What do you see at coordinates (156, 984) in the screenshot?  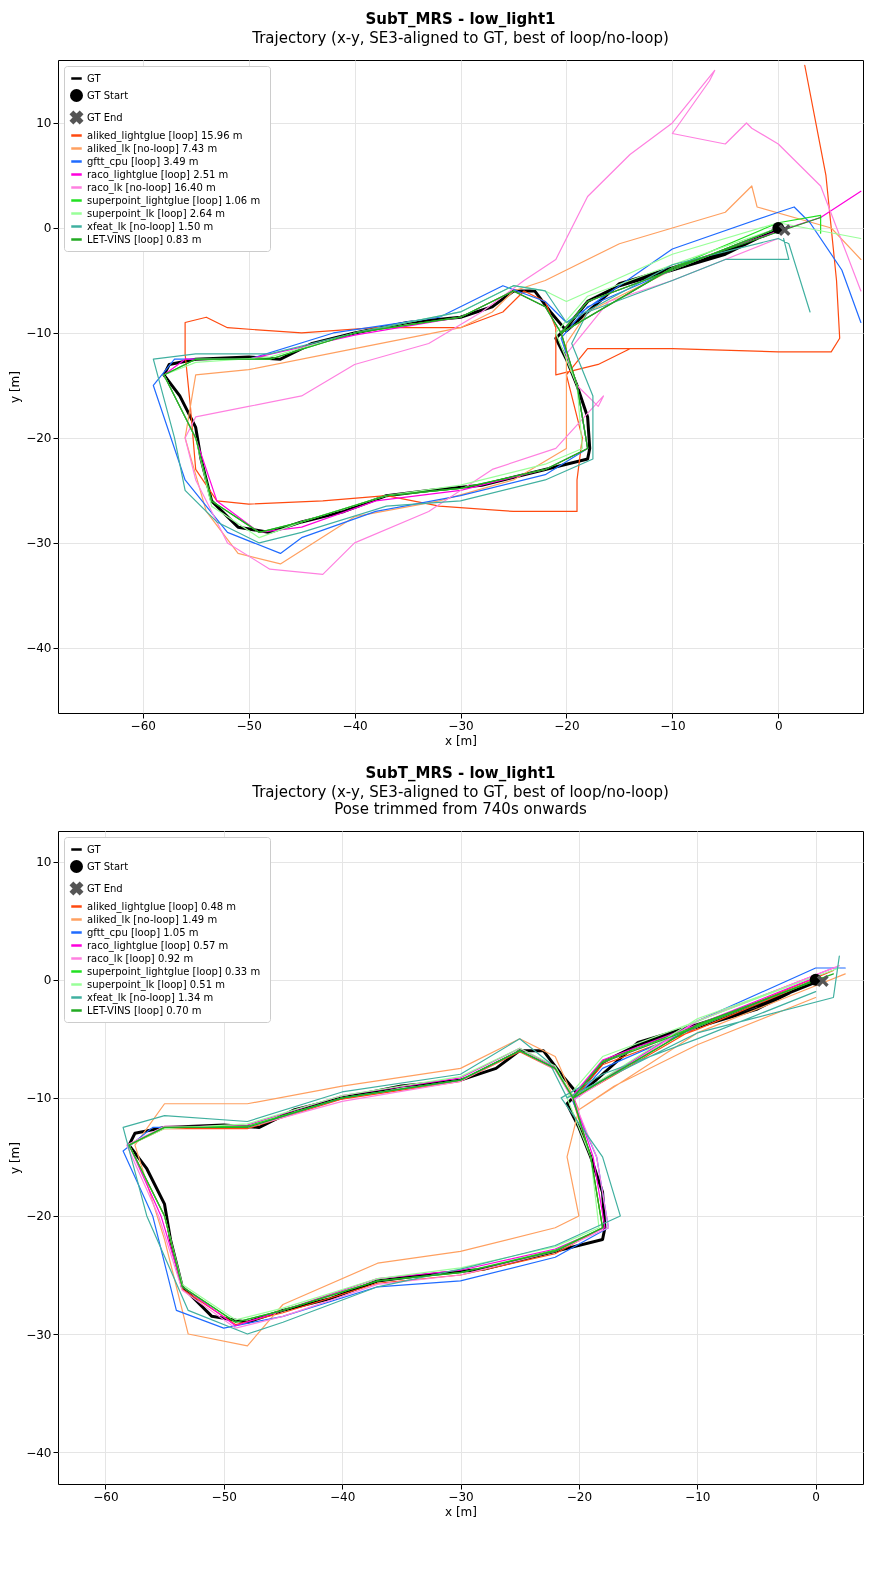 I see `legend-label: superpoint_lk [loop] 0.51 m` at bounding box center [156, 984].